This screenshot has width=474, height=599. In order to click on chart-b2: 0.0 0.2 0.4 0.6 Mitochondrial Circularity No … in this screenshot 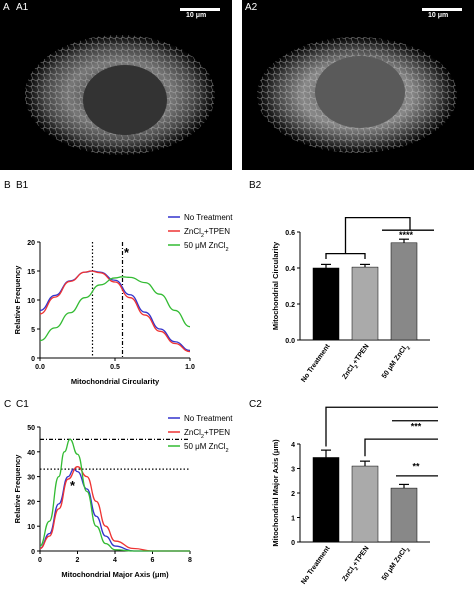, I will do `click(352, 300)`.